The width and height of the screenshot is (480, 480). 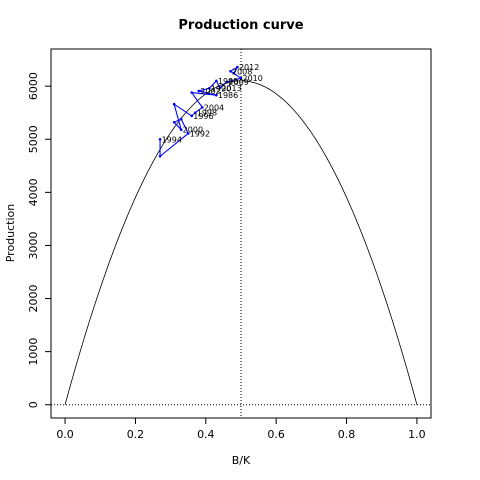 I want to click on data-point-year-label: 1994, so click(x=172, y=139).